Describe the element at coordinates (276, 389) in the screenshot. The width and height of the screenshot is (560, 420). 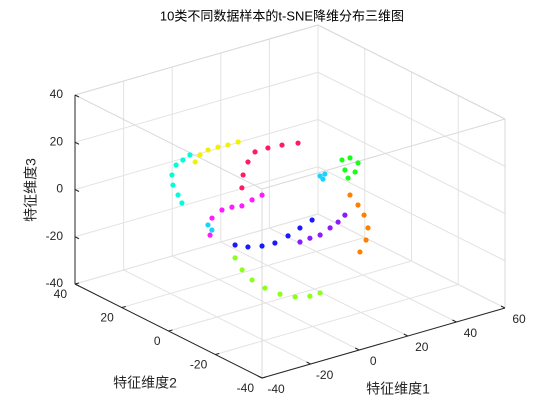
I see `x-tick-label: -40` at that location.